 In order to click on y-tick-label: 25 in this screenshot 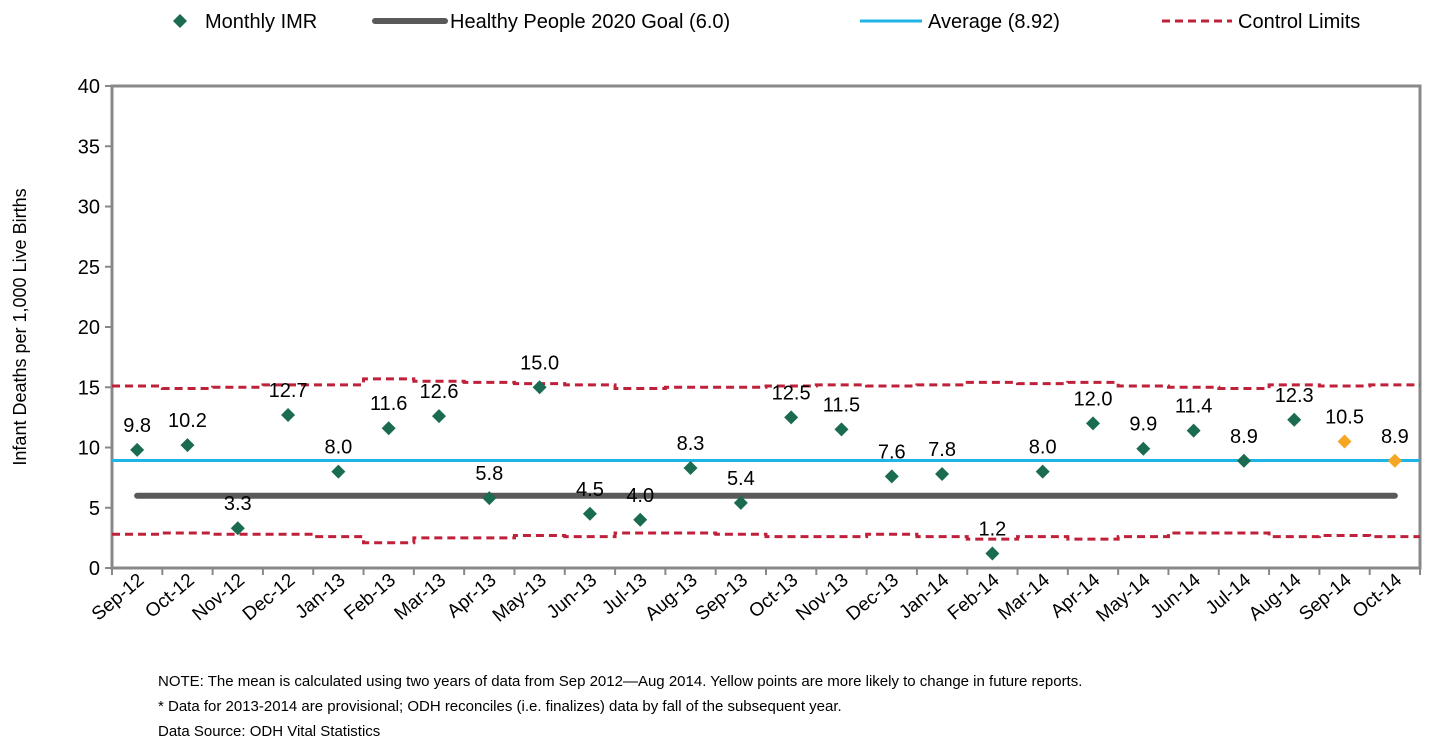, I will do `click(89, 268)`.